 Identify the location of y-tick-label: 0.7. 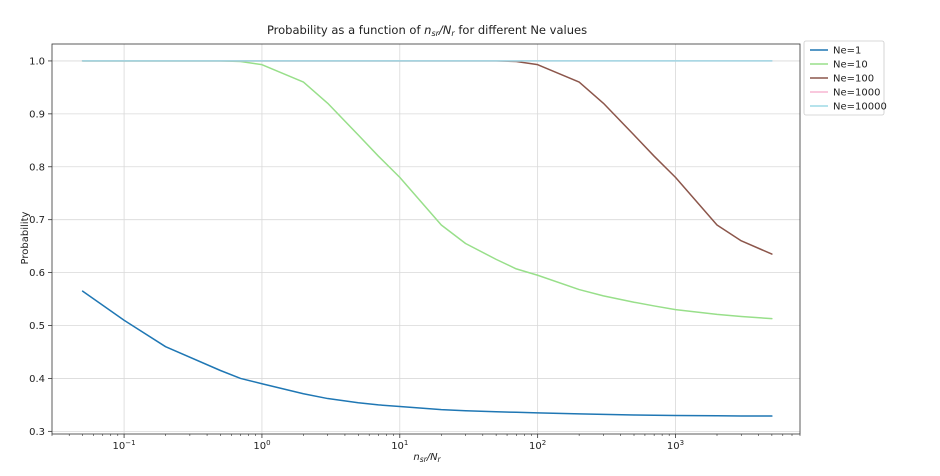
(37, 220).